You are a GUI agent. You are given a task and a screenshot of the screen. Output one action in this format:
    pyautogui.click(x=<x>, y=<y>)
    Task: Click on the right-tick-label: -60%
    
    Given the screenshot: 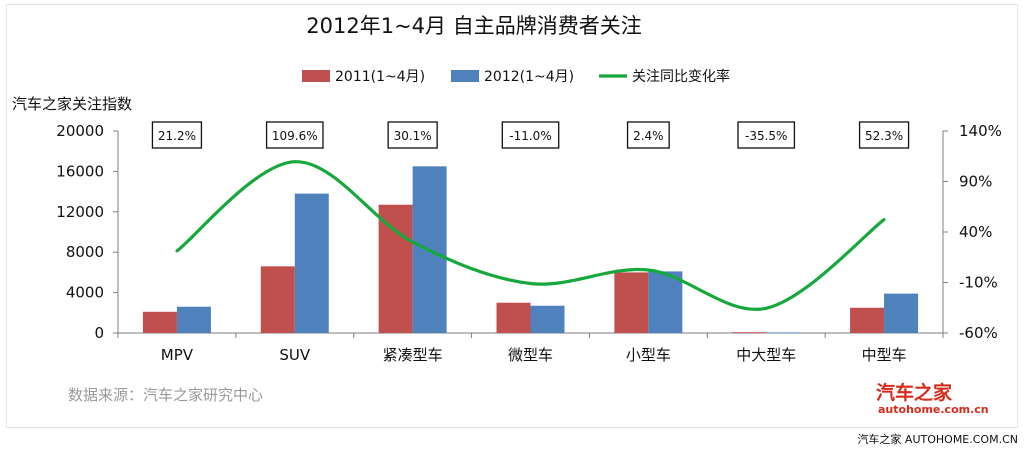 What is the action you would take?
    pyautogui.click(x=978, y=333)
    